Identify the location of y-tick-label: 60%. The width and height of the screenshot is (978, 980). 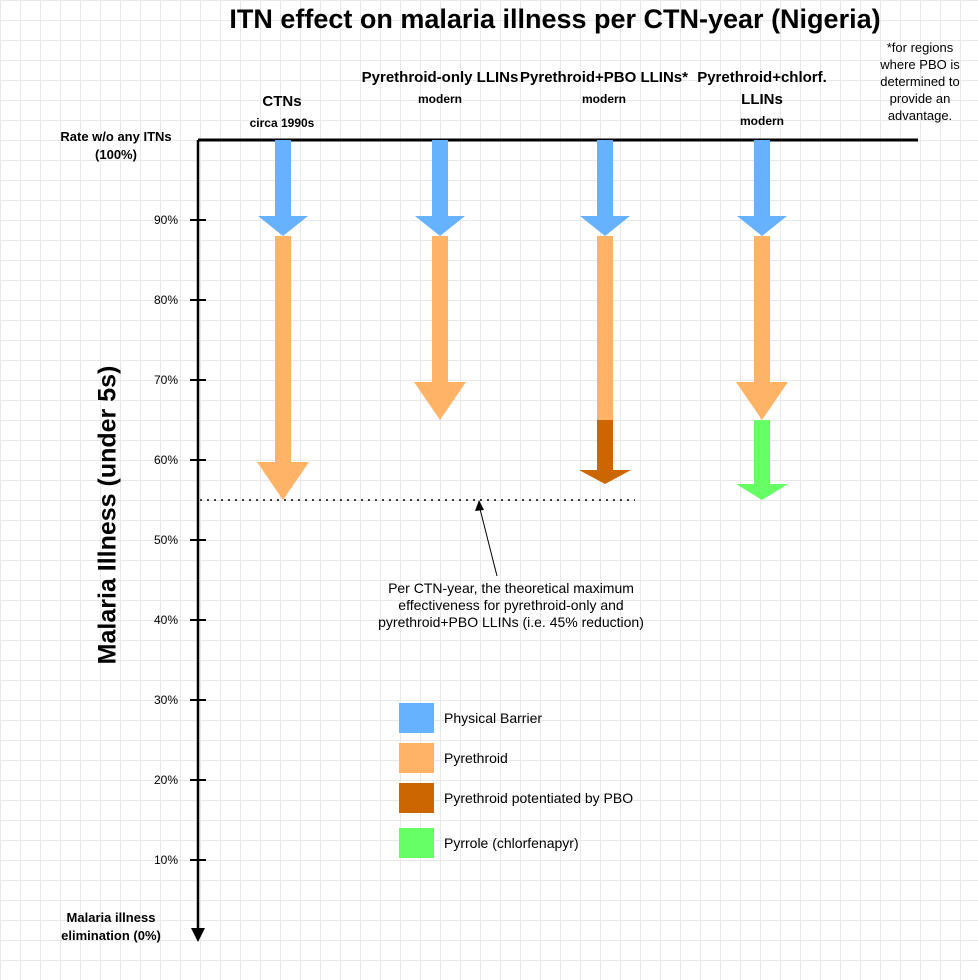
(165, 460).